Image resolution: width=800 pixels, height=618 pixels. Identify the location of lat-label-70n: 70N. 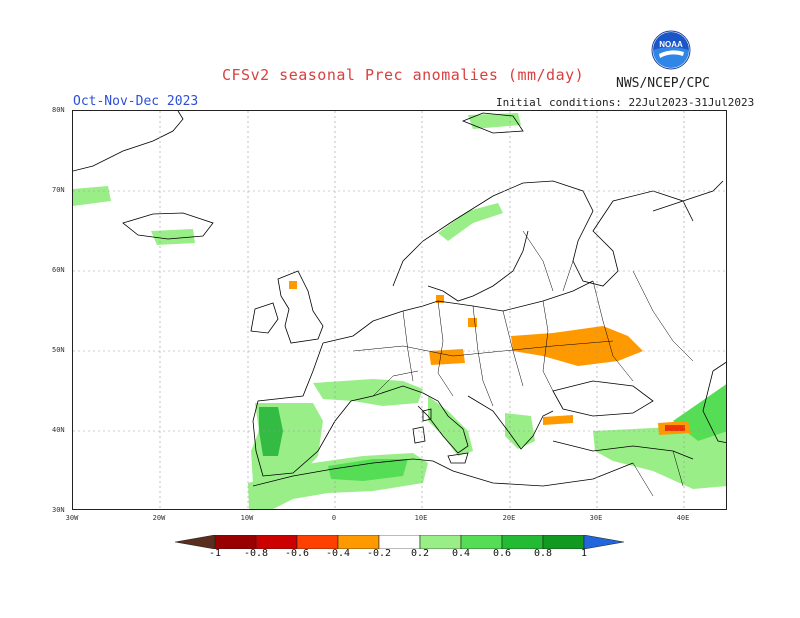
(58, 190).